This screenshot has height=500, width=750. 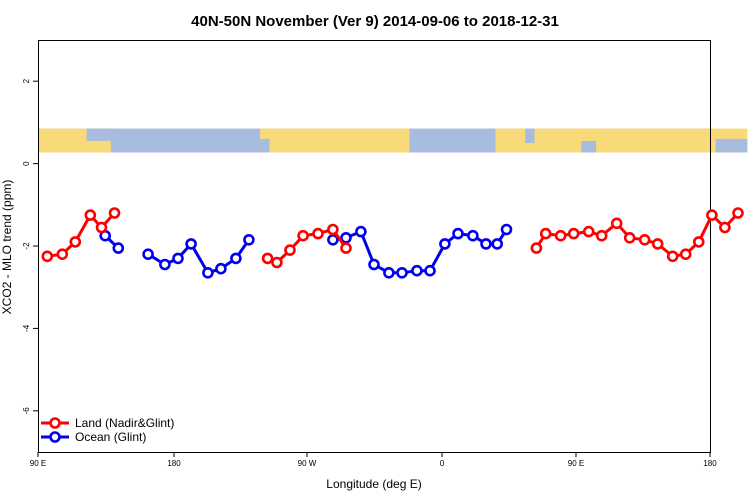 What do you see at coordinates (26, 328) in the screenshot?
I see `y-tick-label: -4` at bounding box center [26, 328].